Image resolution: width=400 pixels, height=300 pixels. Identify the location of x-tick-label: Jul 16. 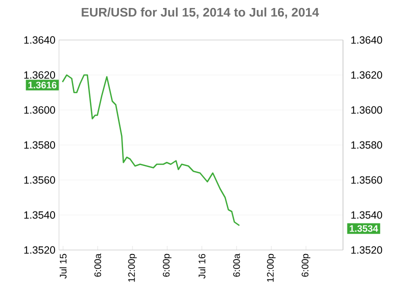
(202, 266).